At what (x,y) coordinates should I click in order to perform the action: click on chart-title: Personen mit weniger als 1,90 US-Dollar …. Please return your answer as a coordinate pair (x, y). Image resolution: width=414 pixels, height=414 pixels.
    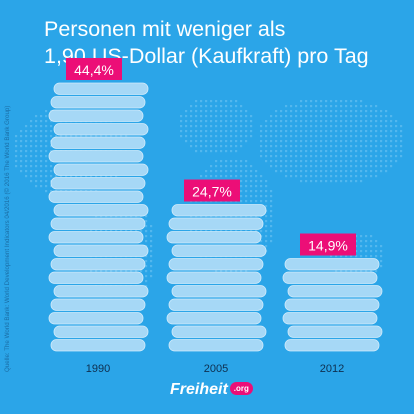
    Looking at the image, I should click on (214, 43).